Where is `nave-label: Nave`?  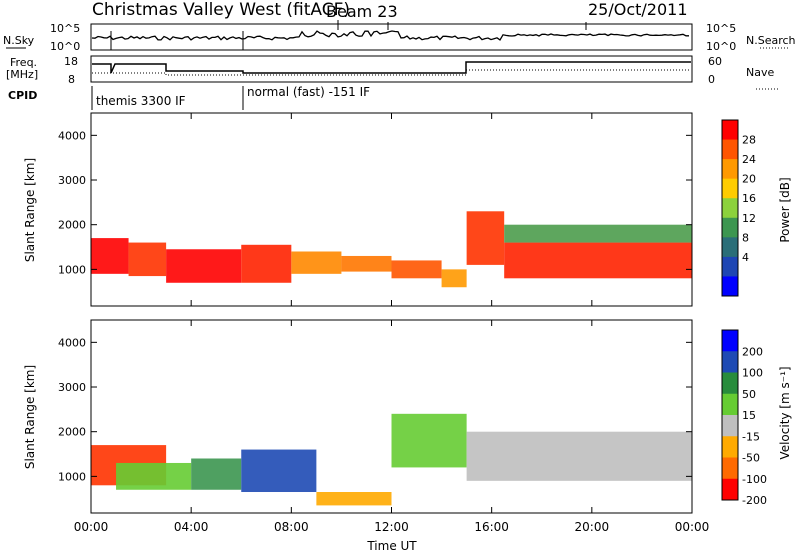
nave-label: Nave is located at coordinates (760, 72).